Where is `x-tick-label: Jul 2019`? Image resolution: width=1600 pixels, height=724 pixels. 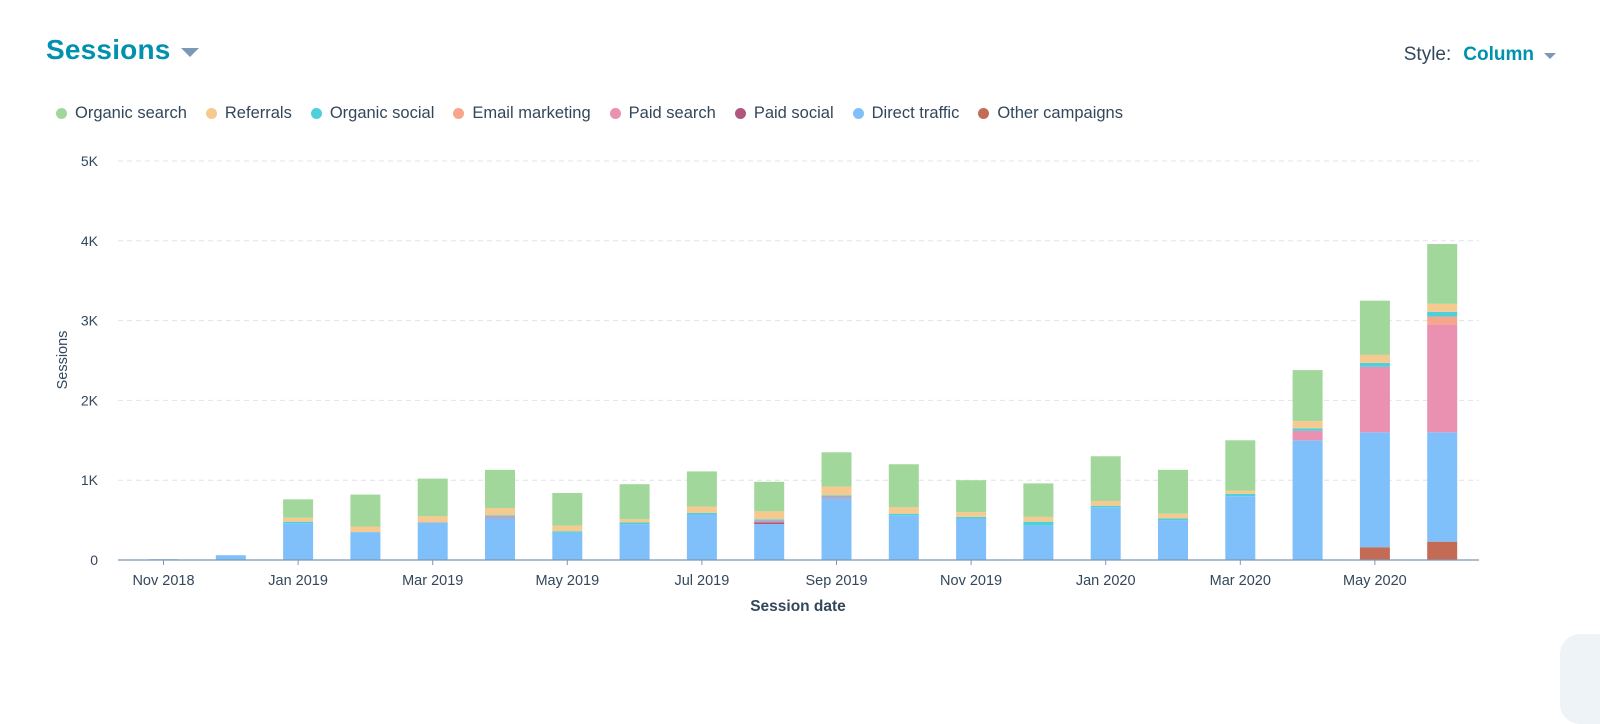
x-tick-label: Jul 2019 is located at coordinates (701, 581).